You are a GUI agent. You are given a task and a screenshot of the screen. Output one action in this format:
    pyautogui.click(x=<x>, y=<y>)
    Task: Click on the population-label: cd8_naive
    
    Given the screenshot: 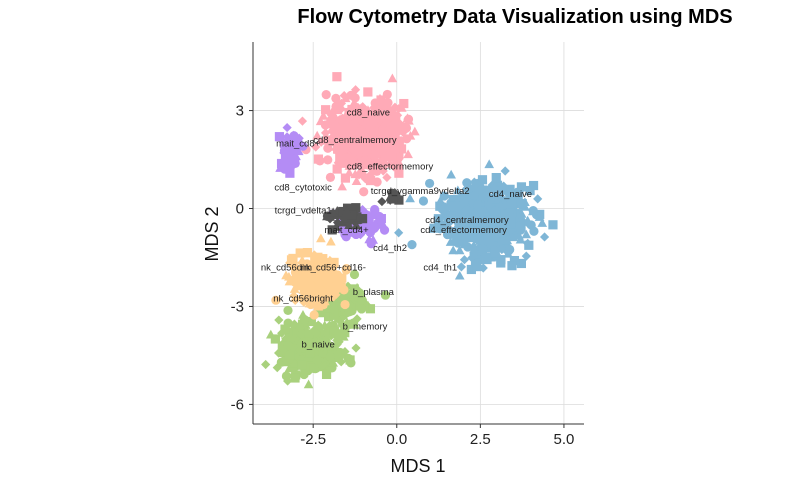 What is the action you would take?
    pyautogui.click(x=368, y=112)
    